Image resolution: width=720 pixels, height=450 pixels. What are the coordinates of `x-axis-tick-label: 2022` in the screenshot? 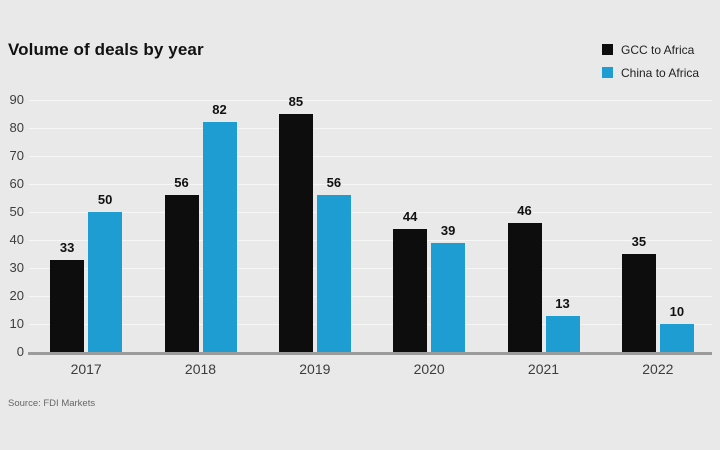 It's located at (658, 369).